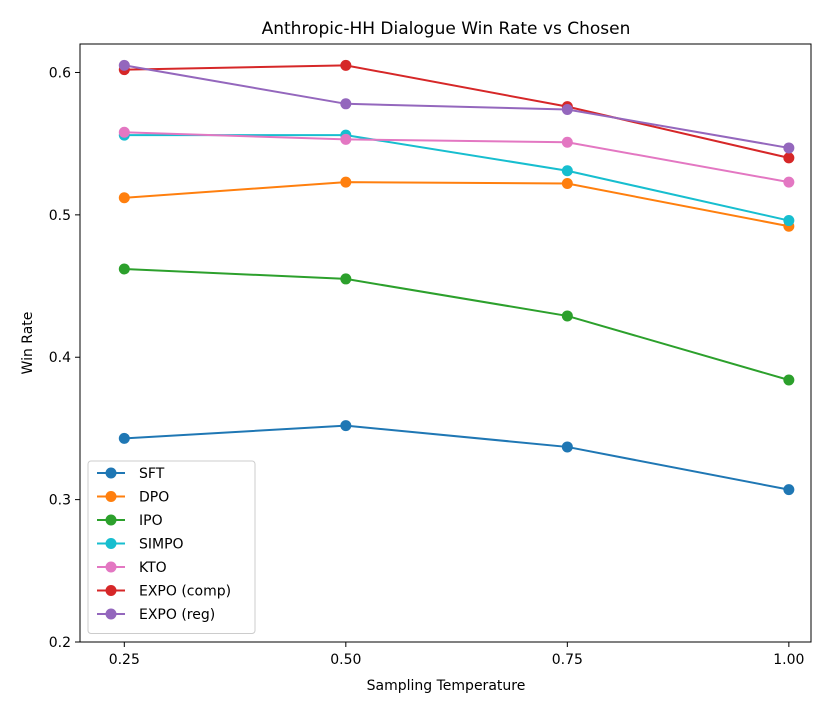 This screenshot has width=830, height=712. I want to click on series-line-kto, so click(457, 157).